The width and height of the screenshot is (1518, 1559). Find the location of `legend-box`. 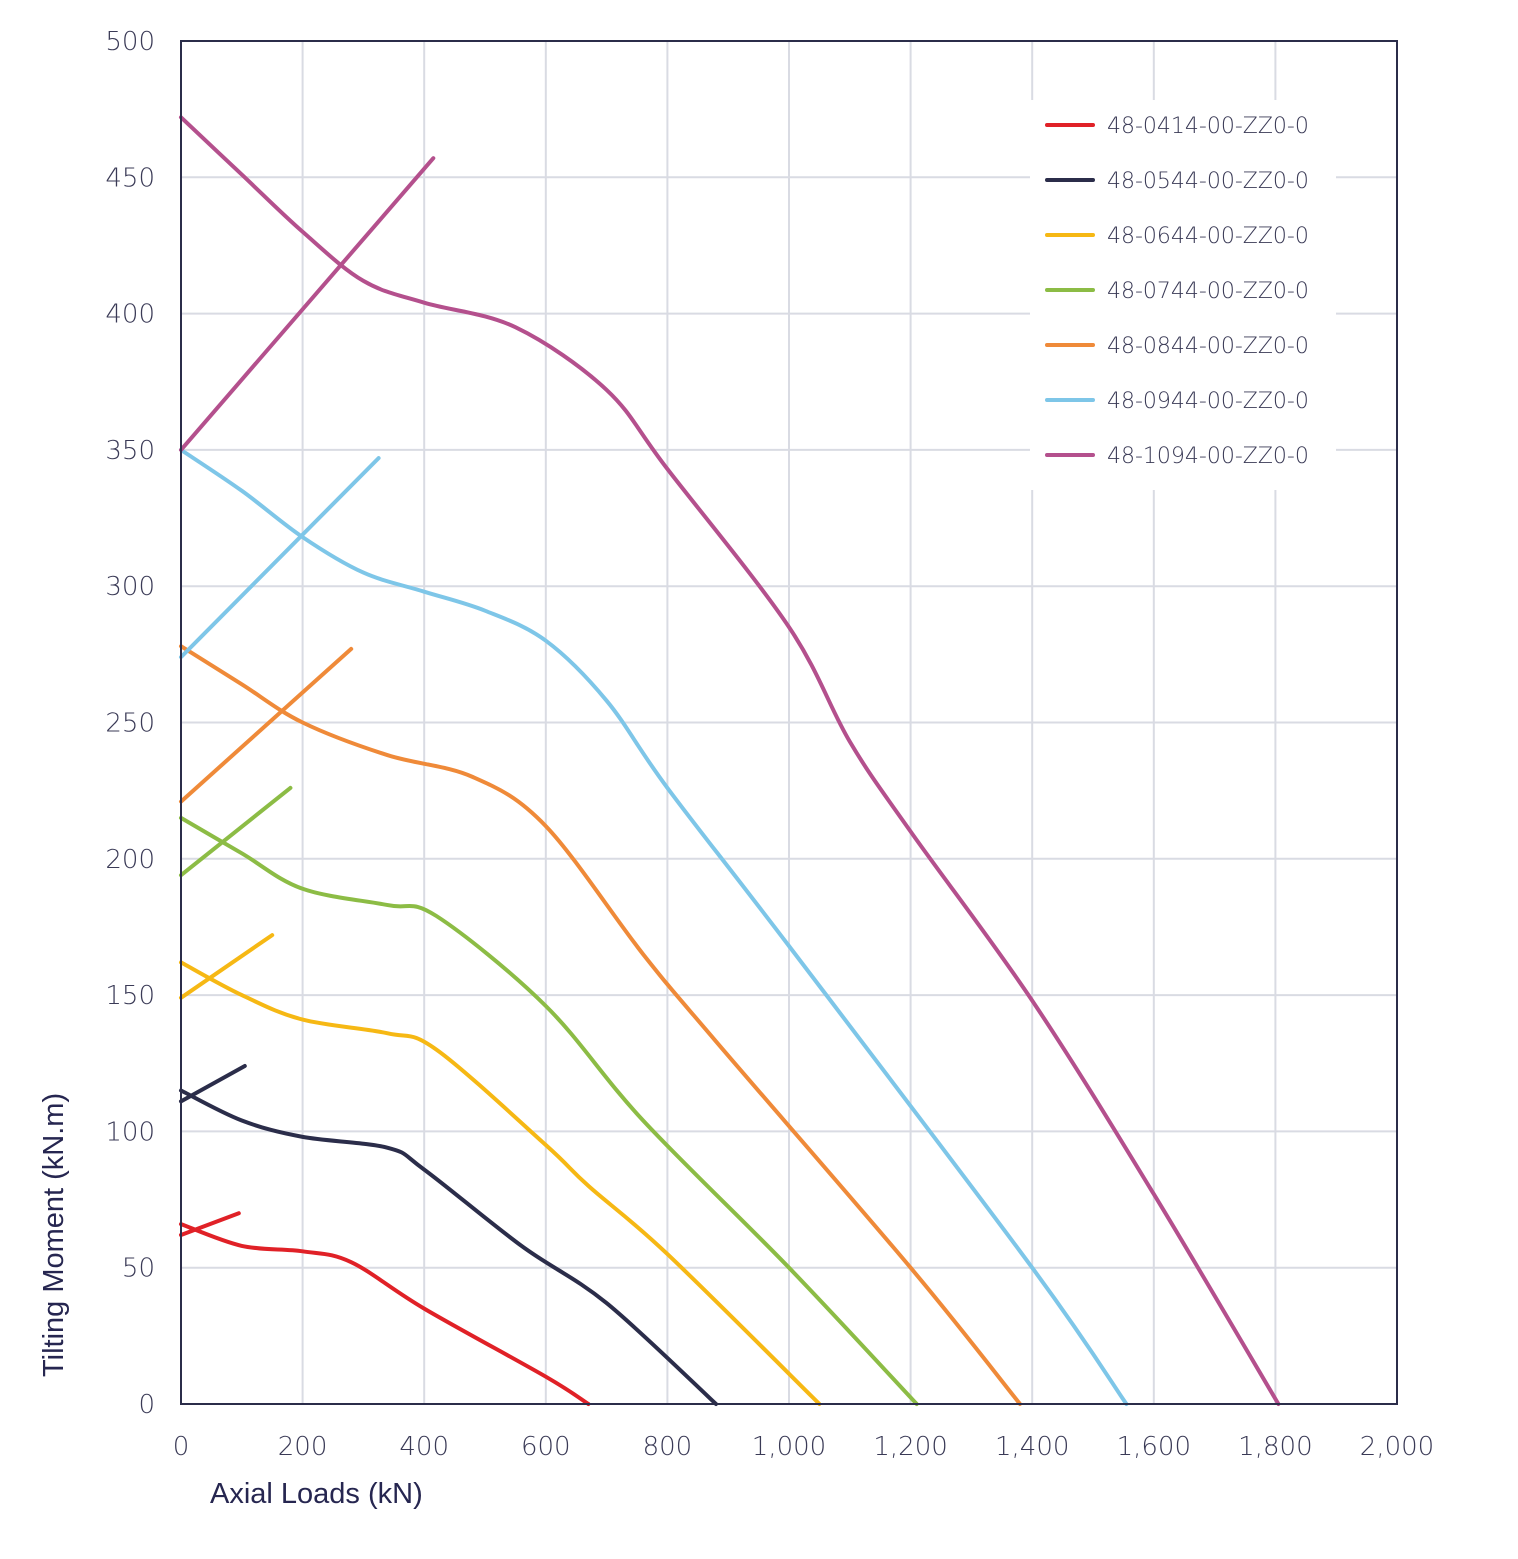

legend-box is located at coordinates (1183, 295).